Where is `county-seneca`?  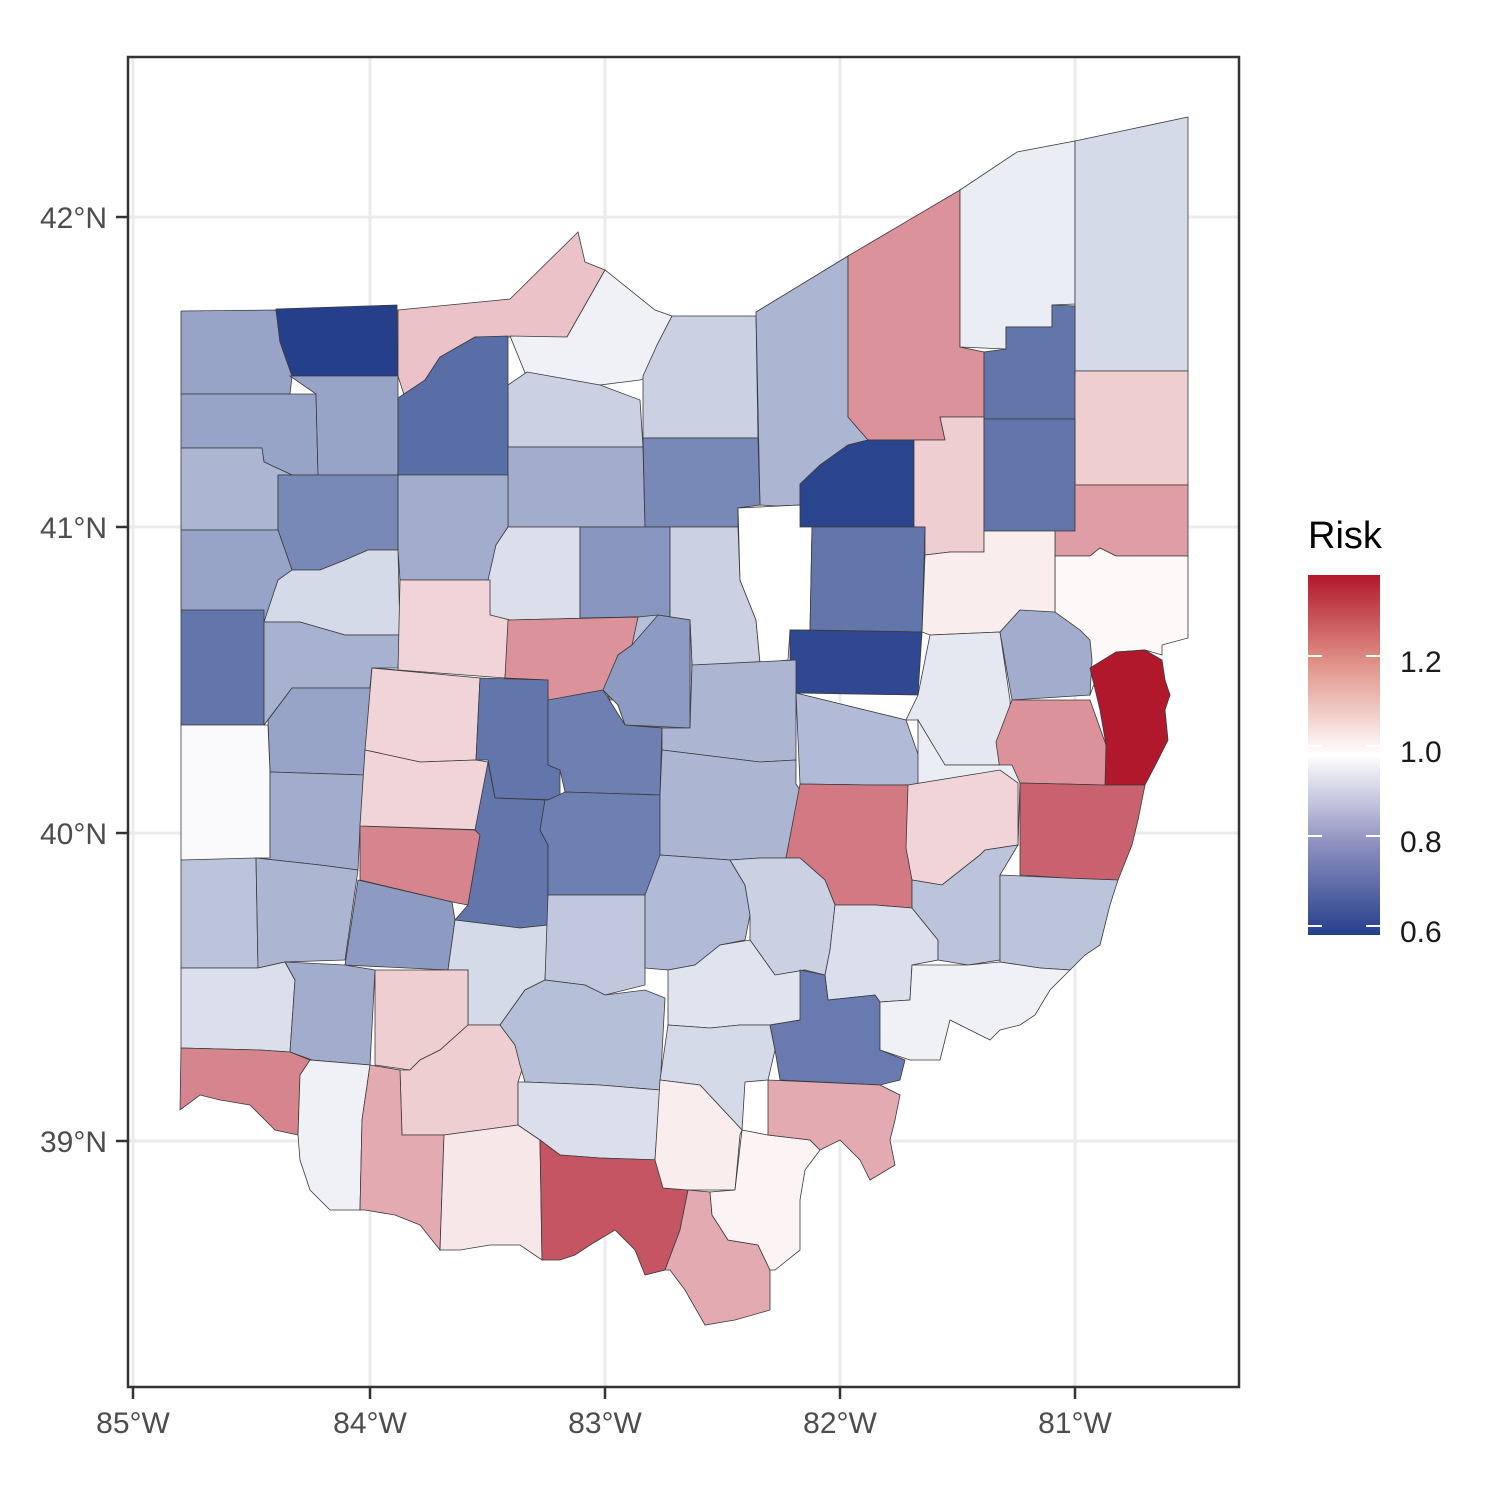
county-seneca is located at coordinates (576, 487).